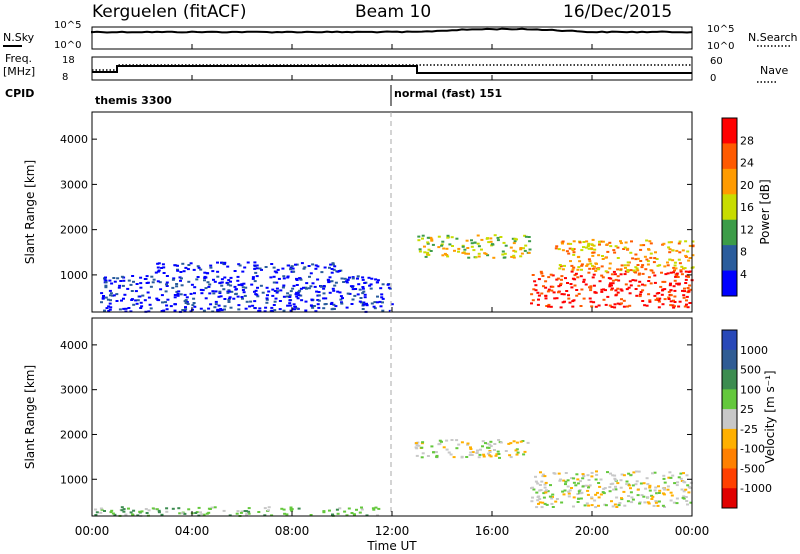 The height and width of the screenshot is (554, 800). I want to click on velocity-colorbar-swatch, so click(729, 419).